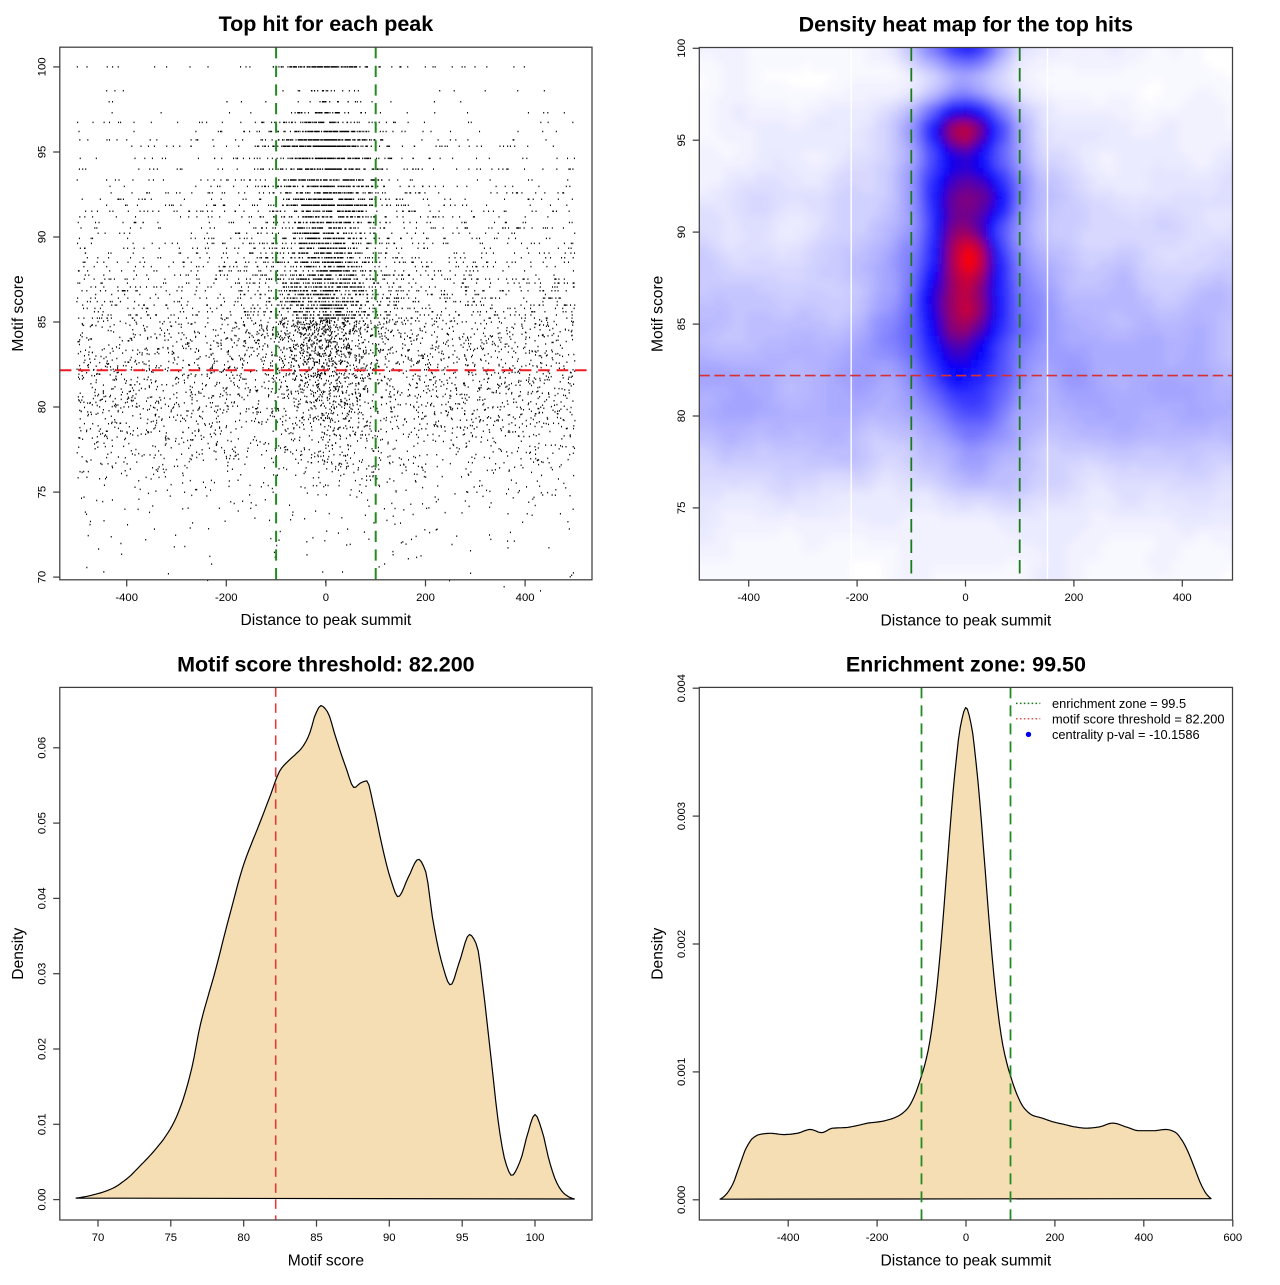 The width and height of the screenshot is (1280, 1285). What do you see at coordinates (326, 664) in the screenshot?
I see `svg-text: Motif score threshold: 82.200` at bounding box center [326, 664].